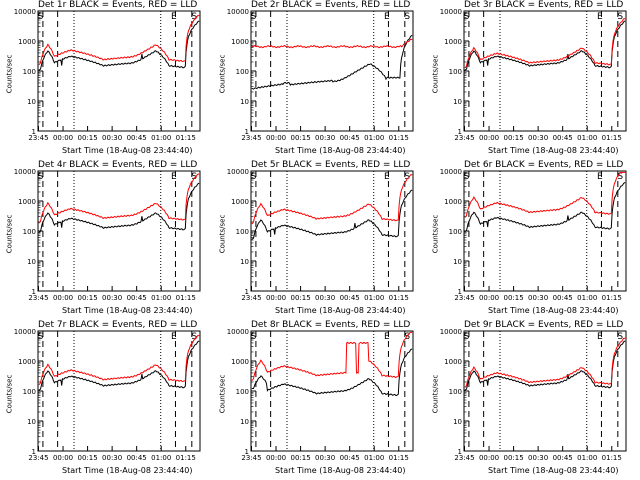 The height and width of the screenshot is (480, 640). What do you see at coordinates (544, 165) in the screenshot?
I see `panel-title: Det 6r BLACK = Events, RED = LLD` at bounding box center [544, 165].